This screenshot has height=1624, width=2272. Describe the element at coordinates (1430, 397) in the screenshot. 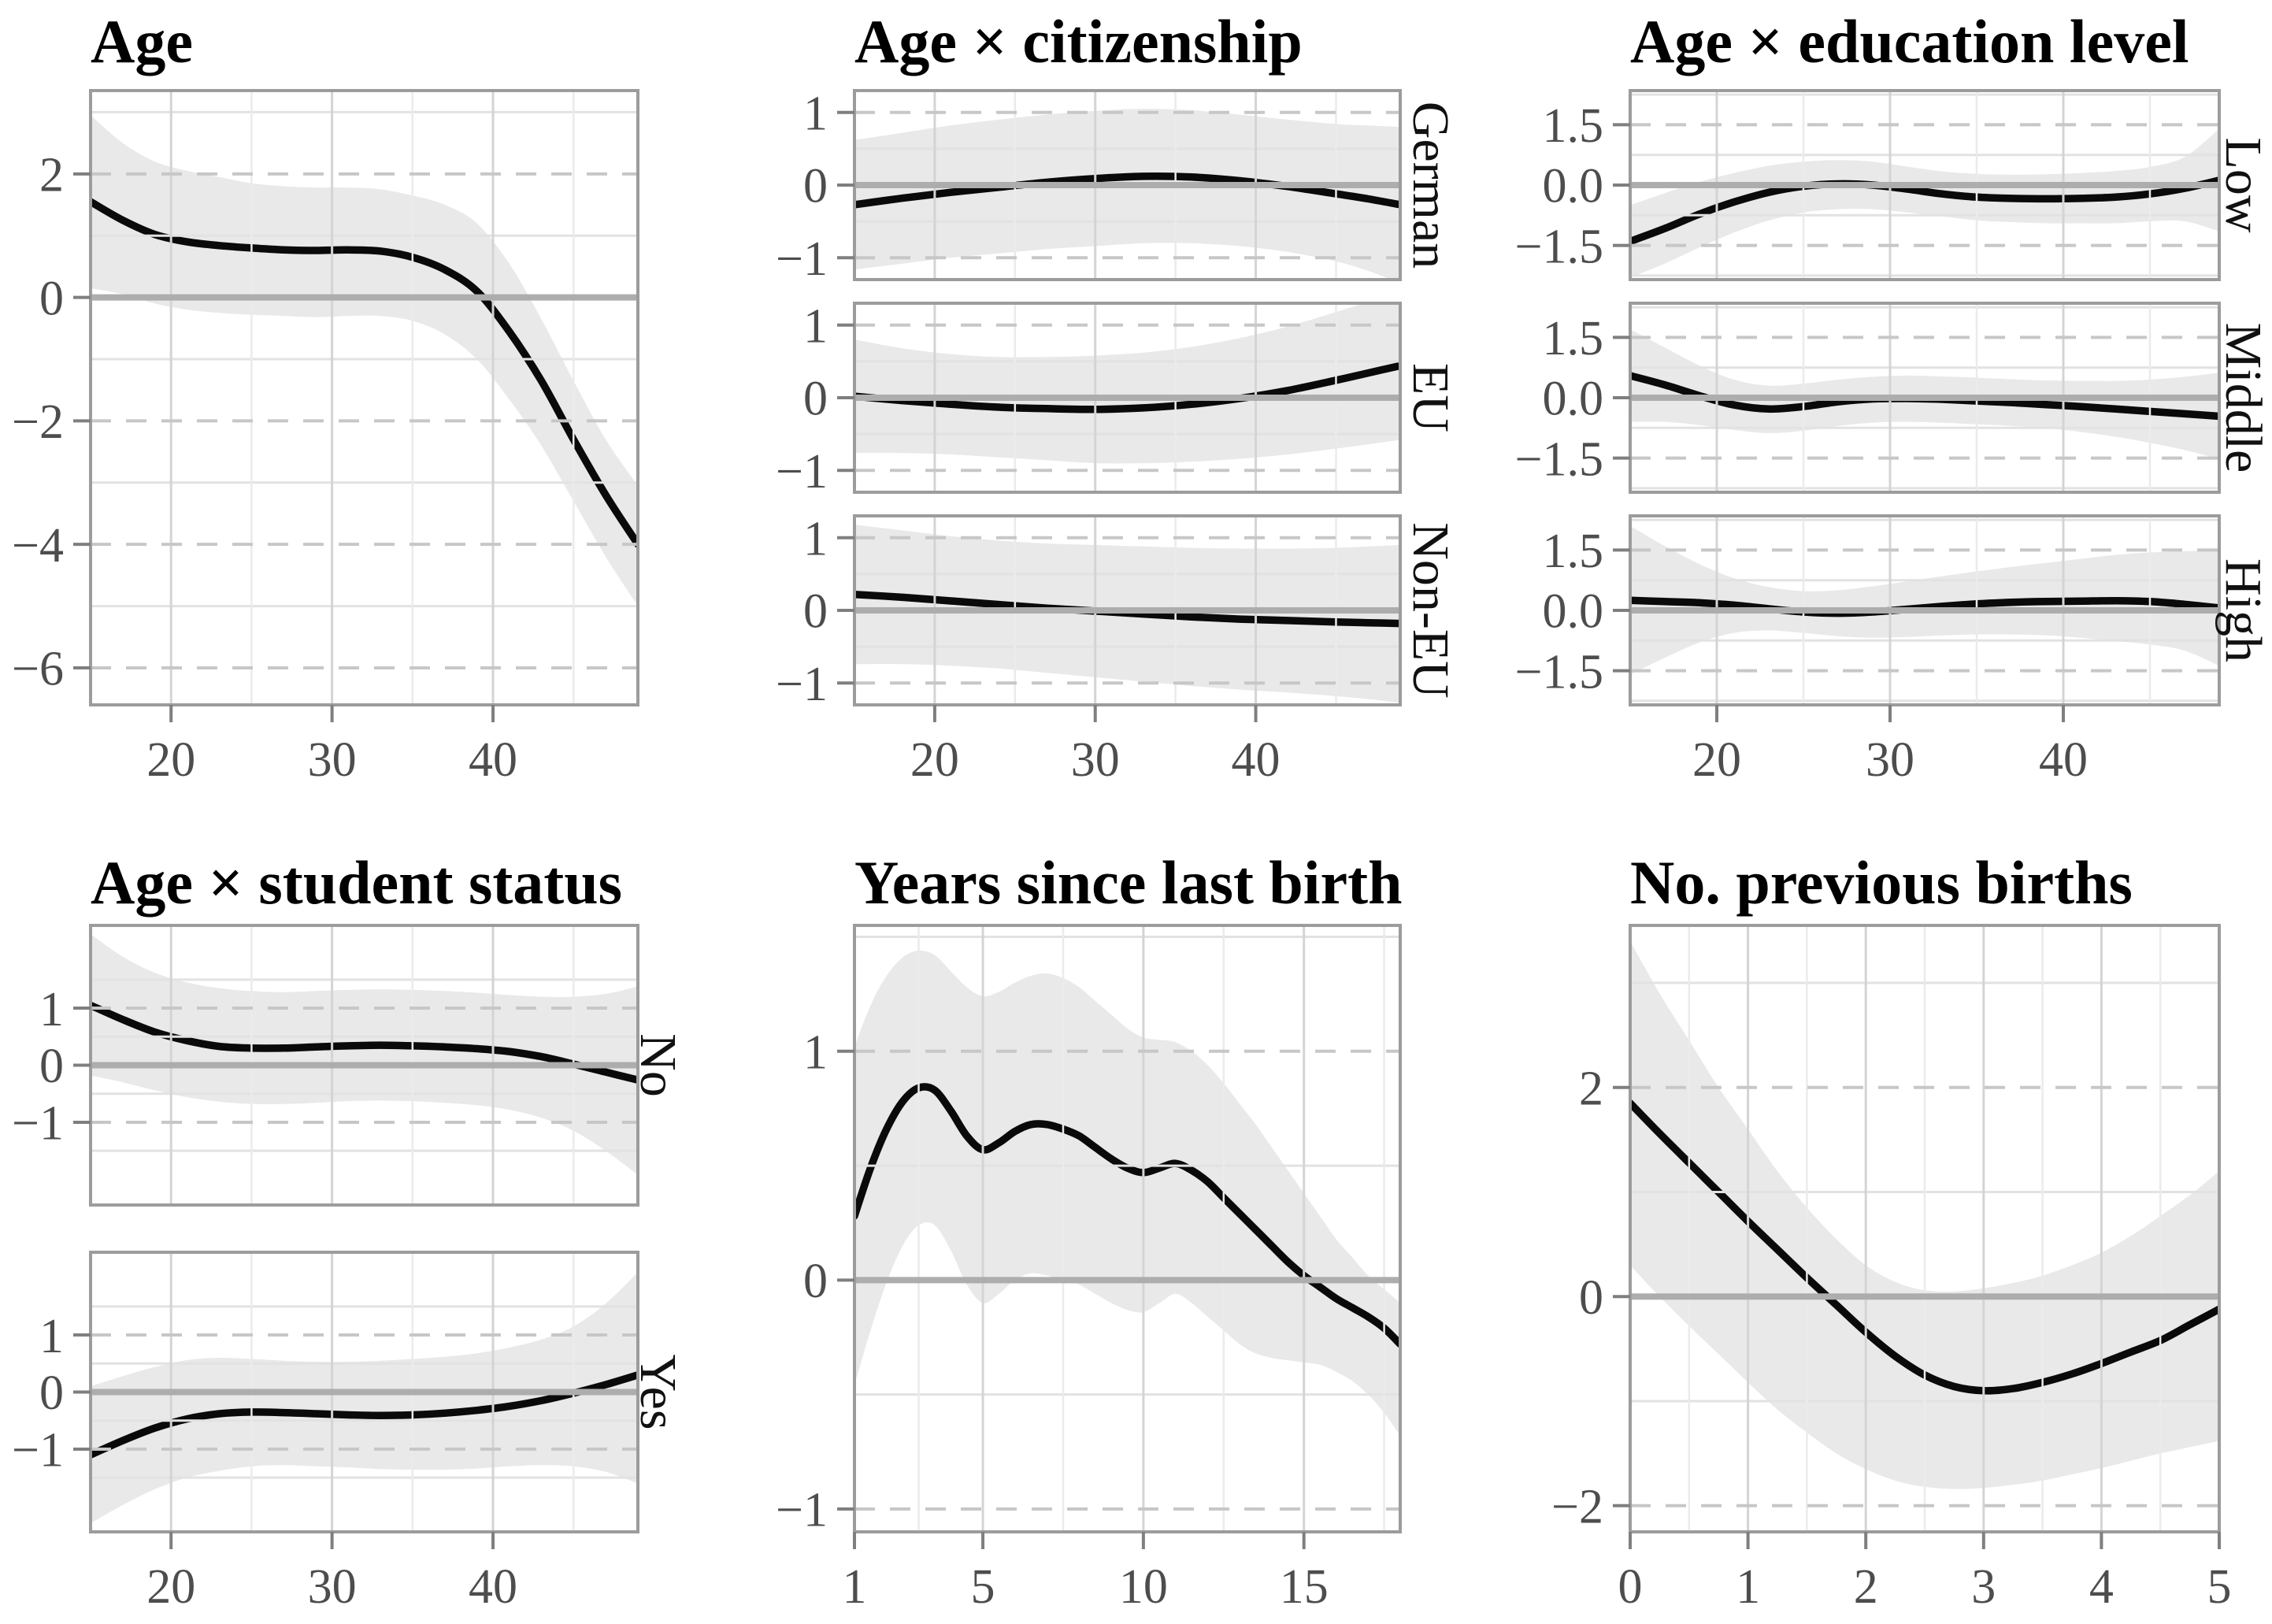

I see `facet-label: EU` at that location.